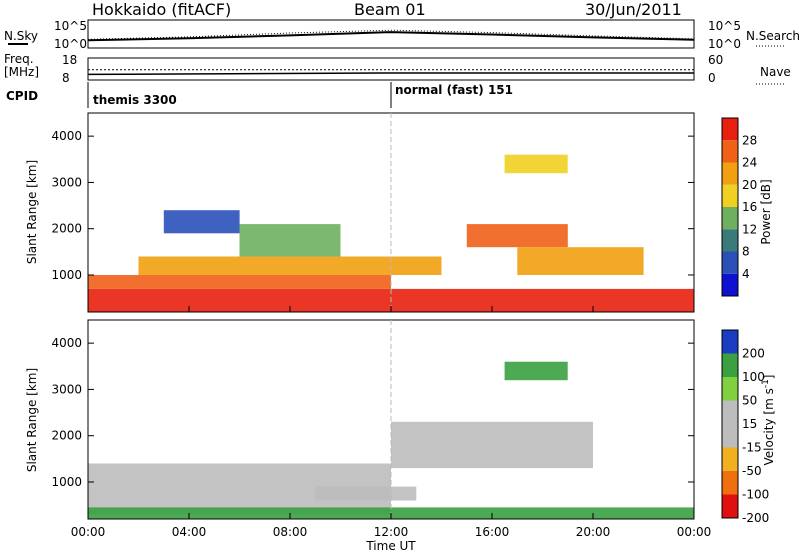 This screenshot has height=554, width=800. I want to click on power-colorbar-tick-label: 8, so click(746, 252).